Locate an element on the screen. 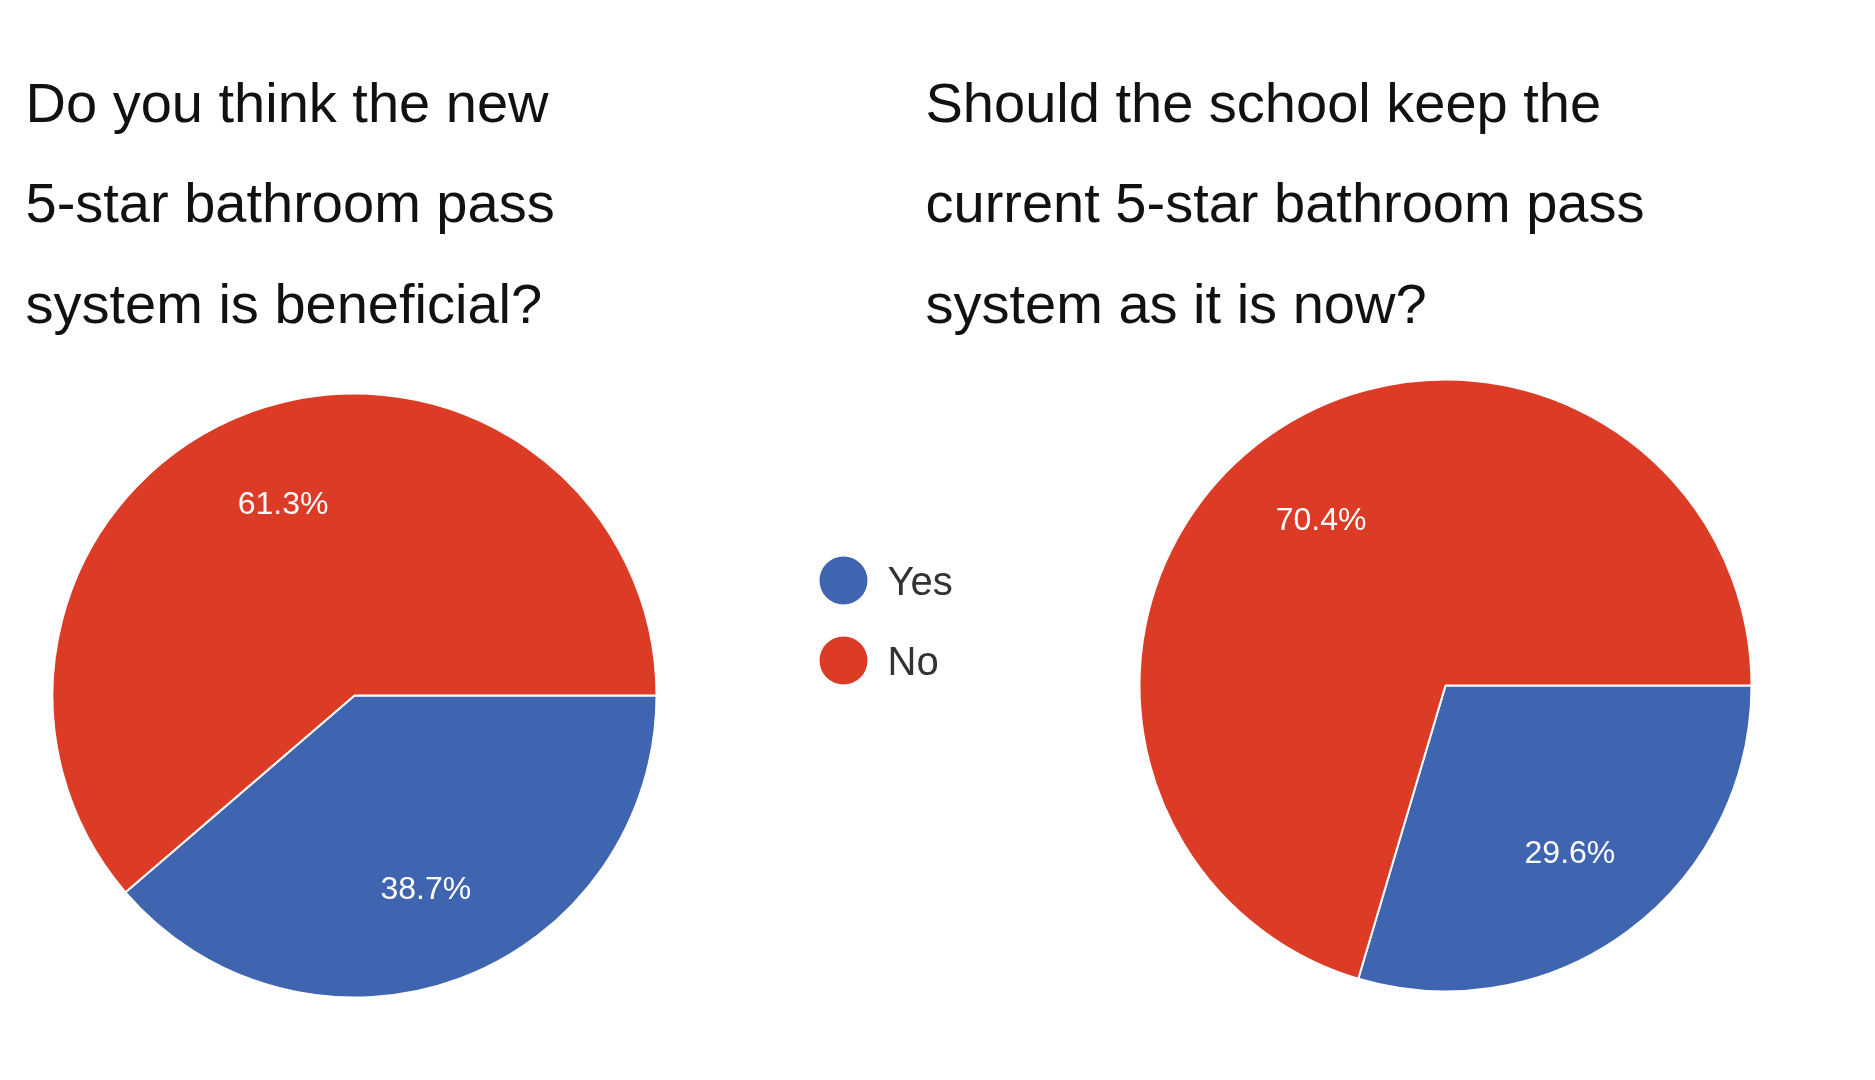 Image resolution: width=1875 pixels, height=1080 pixels. legend-label: No is located at coordinates (913, 660).